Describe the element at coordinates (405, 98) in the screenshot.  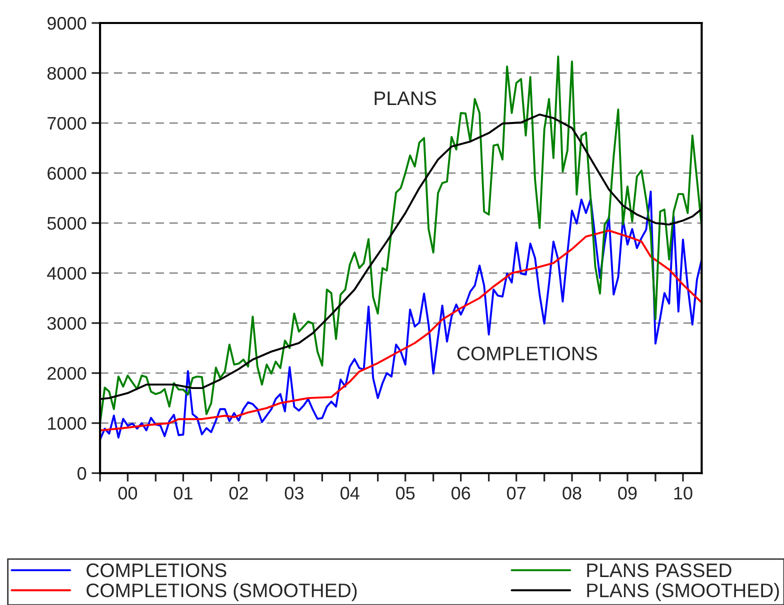
I see `annotation: PLANS` at that location.